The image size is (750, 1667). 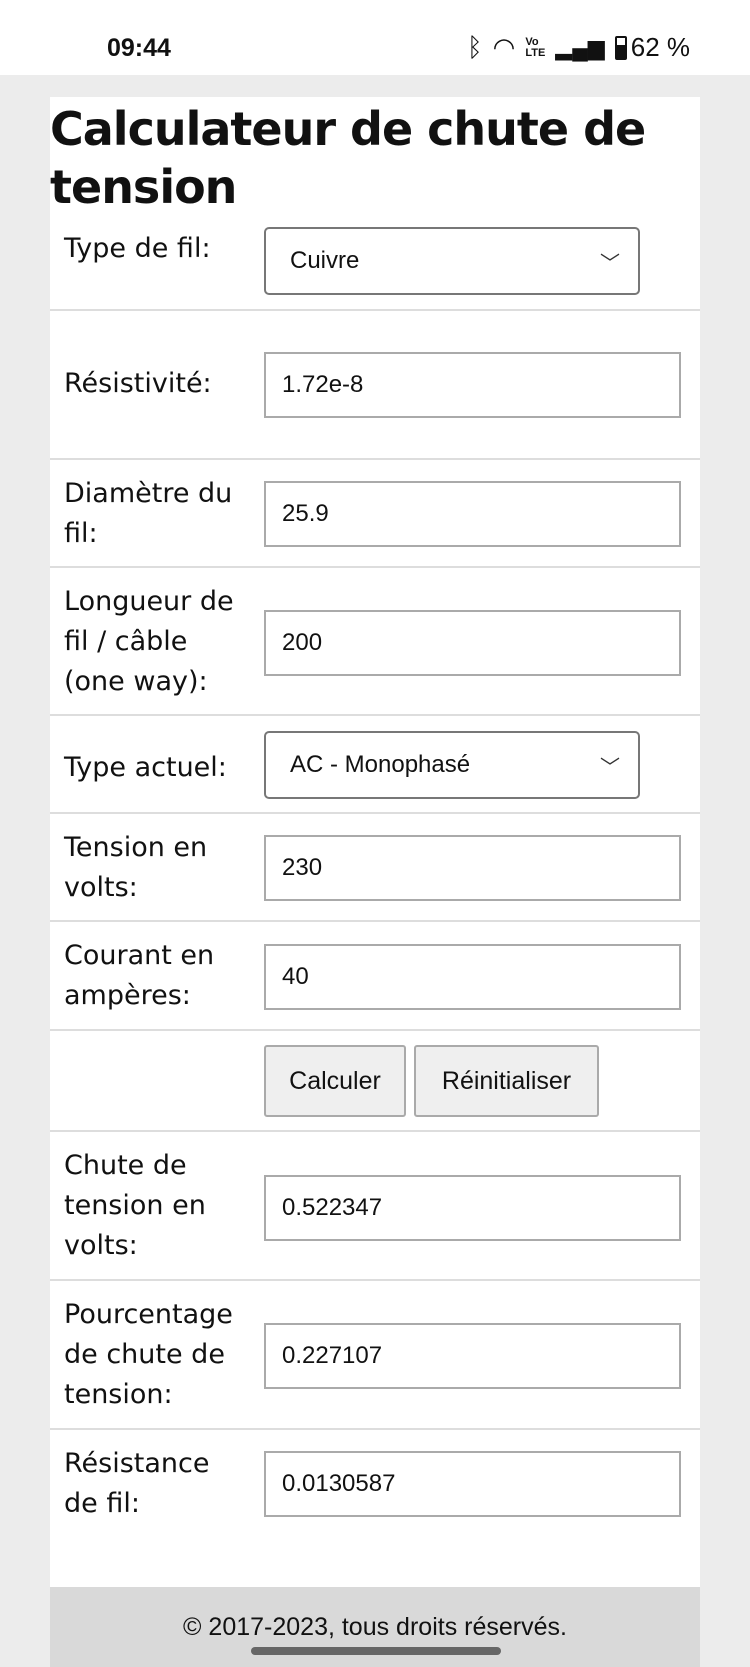 I want to click on row-diameter: Diamètre du fil: 25.9, so click(x=375, y=514).